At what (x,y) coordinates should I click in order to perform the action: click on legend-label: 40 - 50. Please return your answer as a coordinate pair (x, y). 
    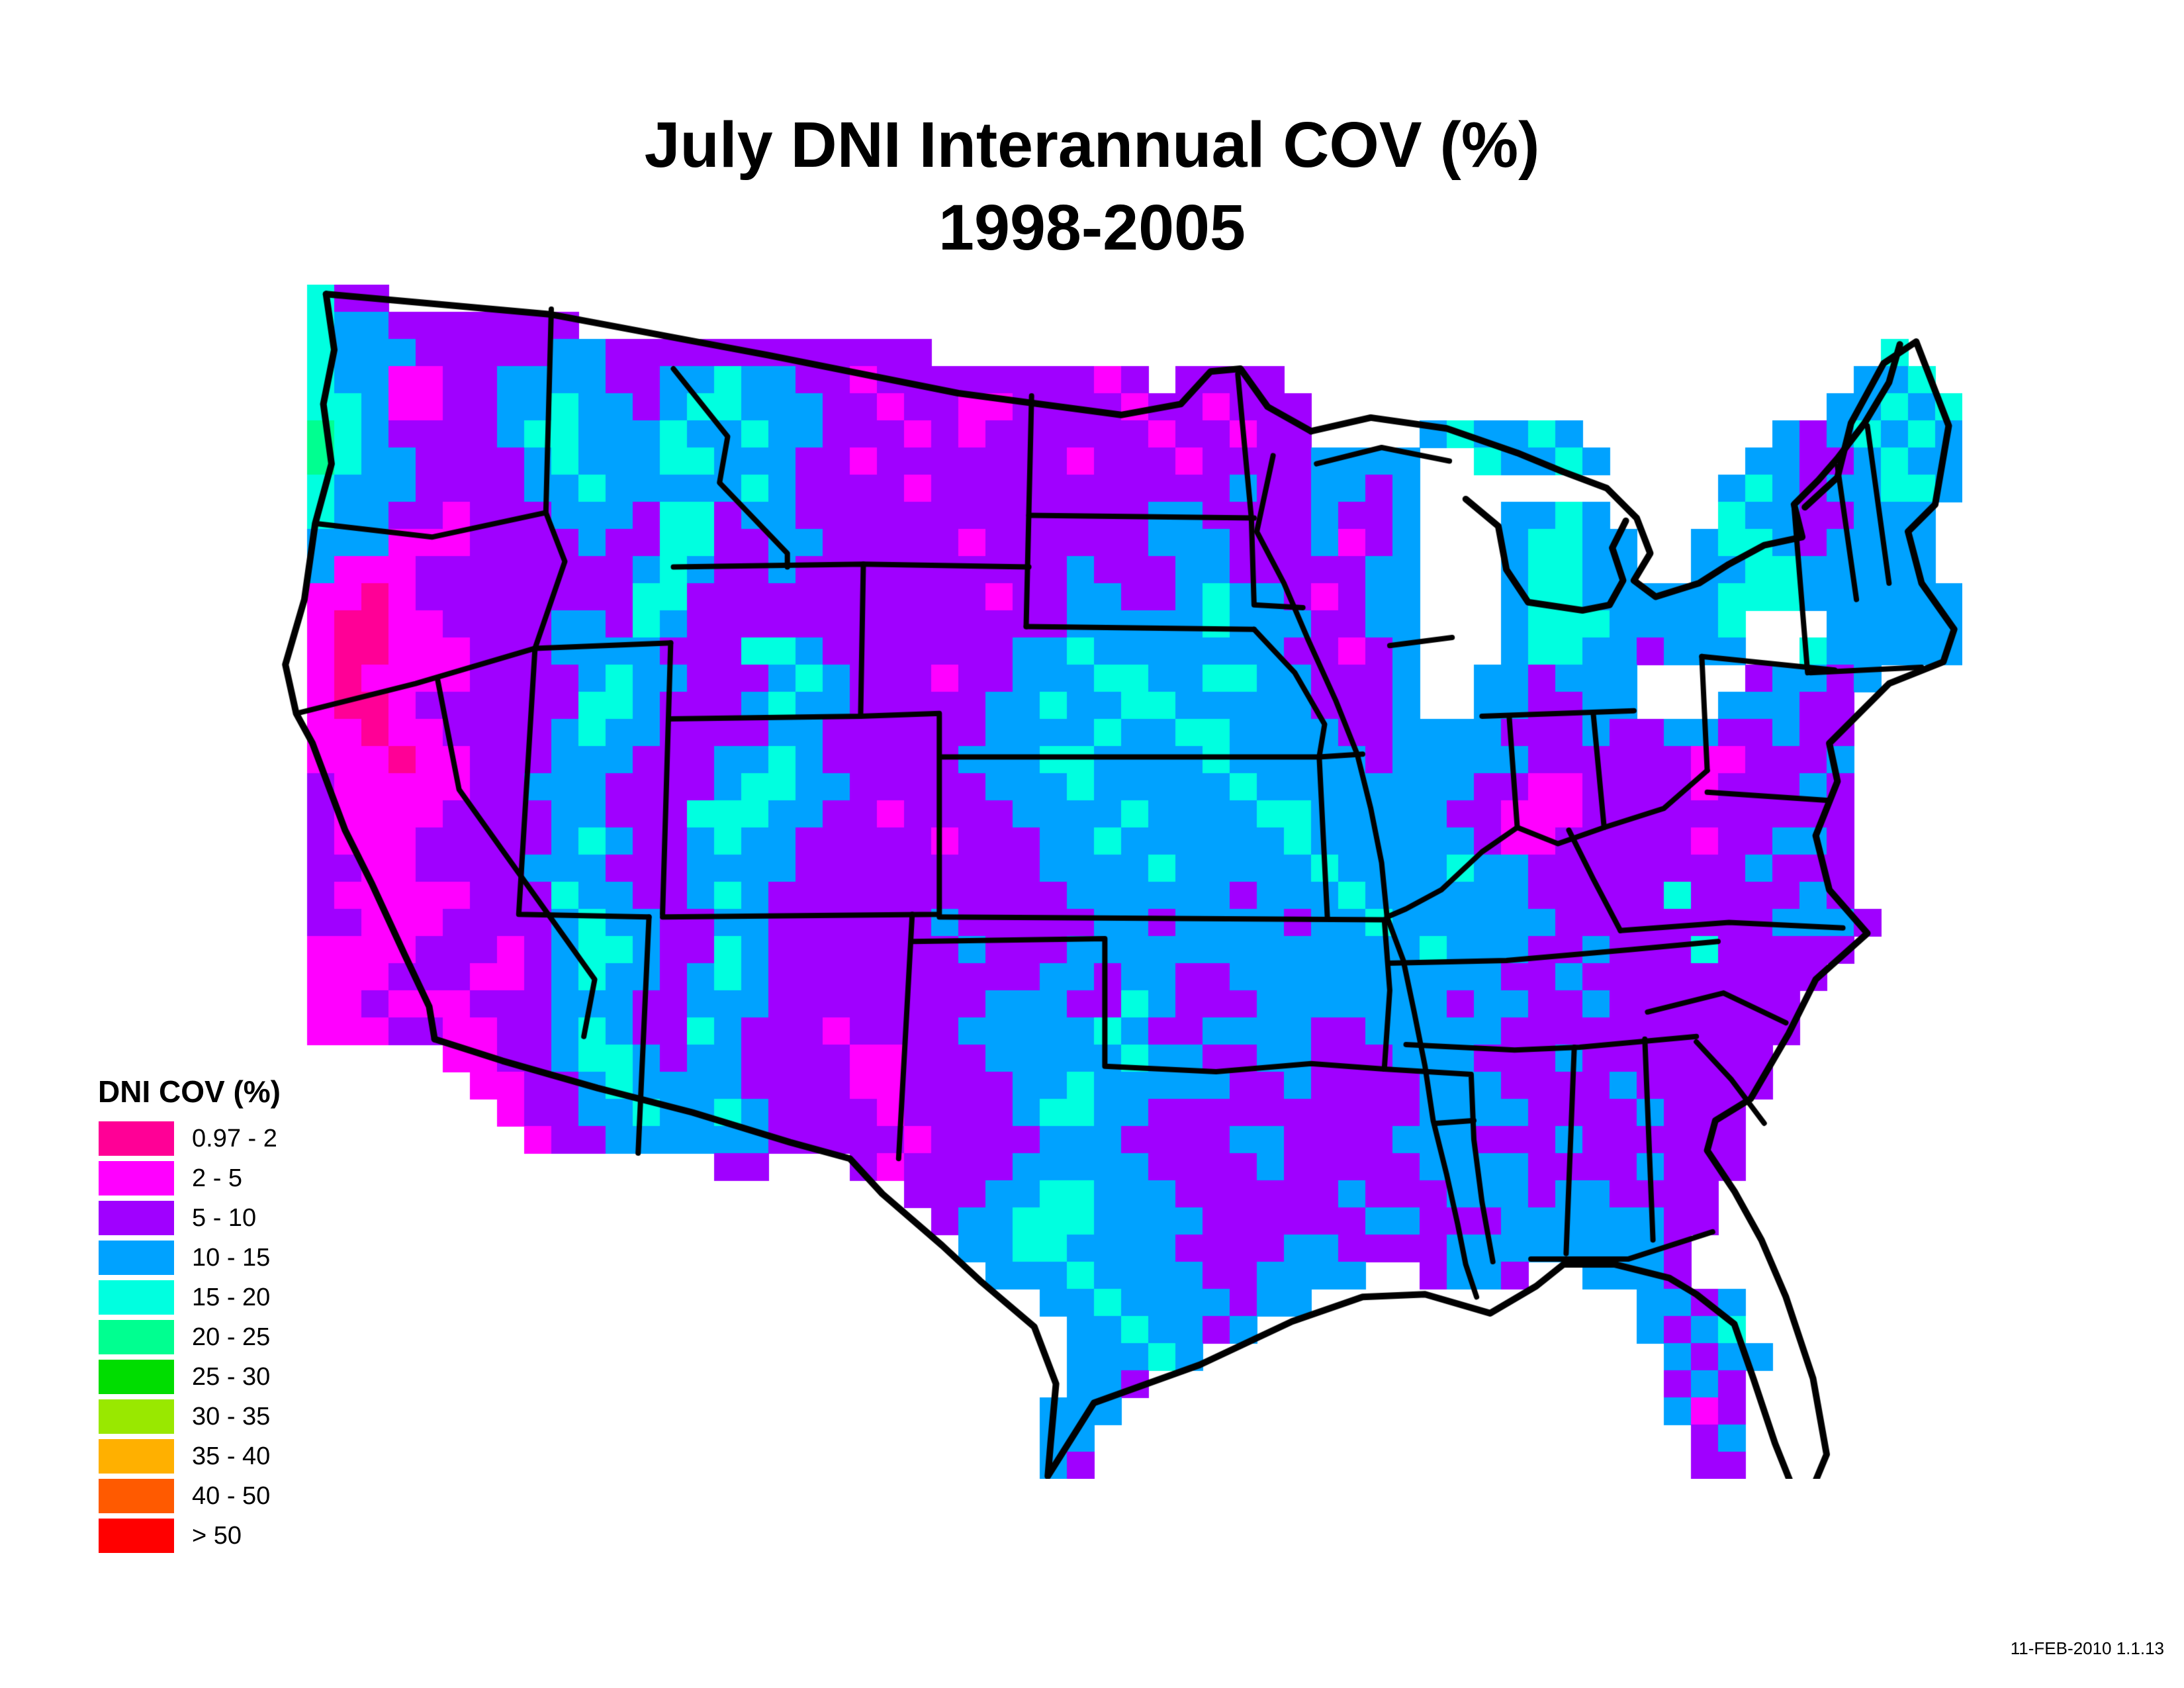
    Looking at the image, I should click on (231, 1495).